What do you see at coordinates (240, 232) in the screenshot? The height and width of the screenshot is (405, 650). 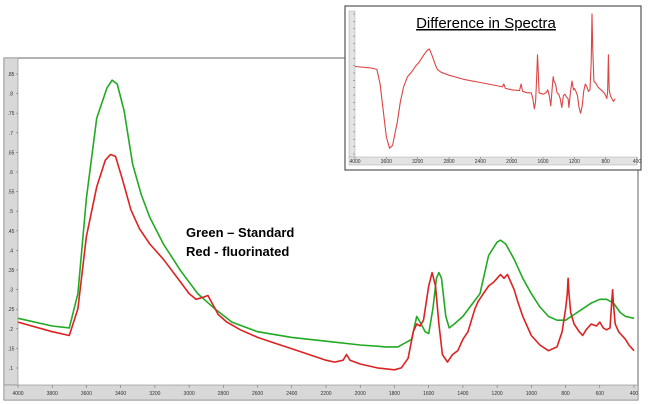 I see `legend-standard: Green – Standard` at bounding box center [240, 232].